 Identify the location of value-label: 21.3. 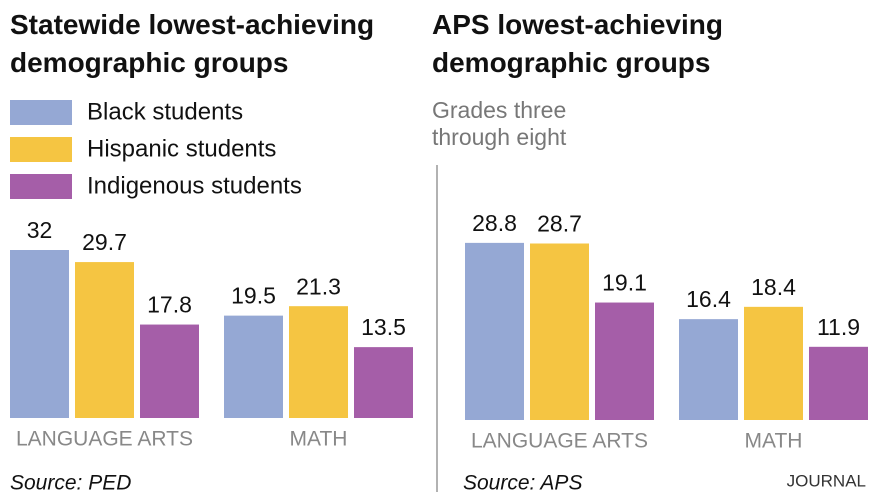
(318, 286).